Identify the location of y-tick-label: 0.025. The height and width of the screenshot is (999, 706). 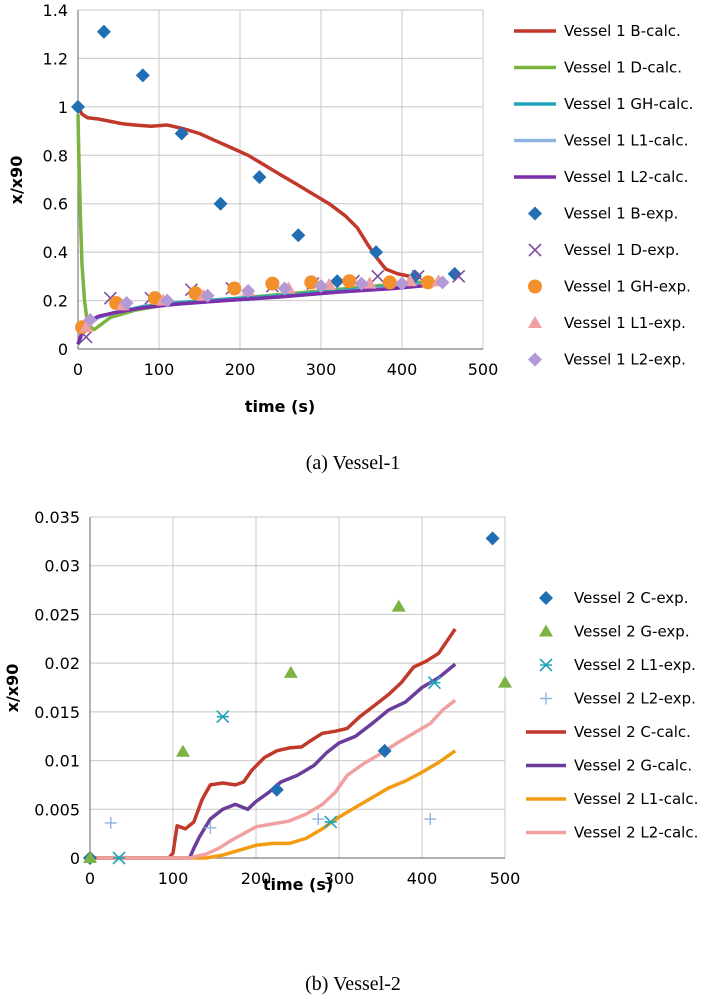
(57, 614).